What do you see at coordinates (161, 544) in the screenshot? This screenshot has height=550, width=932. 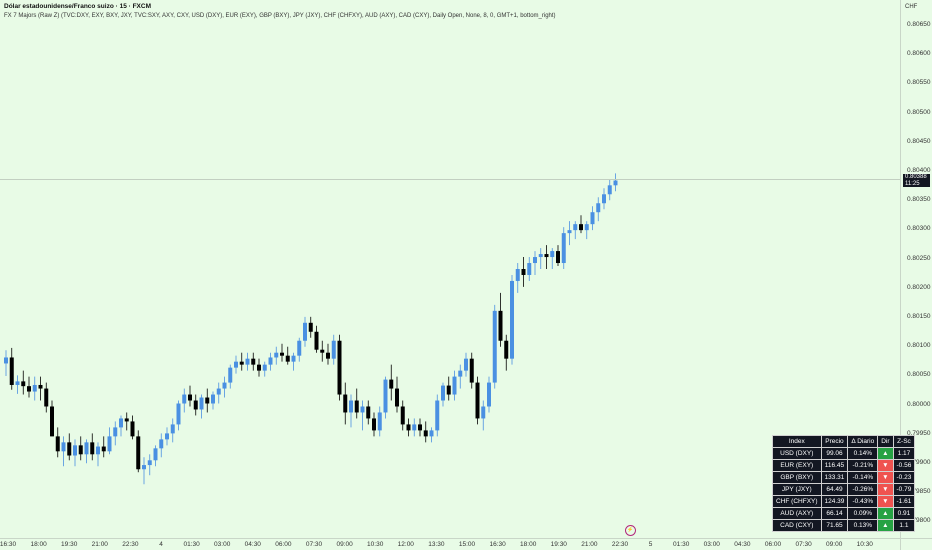 I see `time-axis-label: 4` at bounding box center [161, 544].